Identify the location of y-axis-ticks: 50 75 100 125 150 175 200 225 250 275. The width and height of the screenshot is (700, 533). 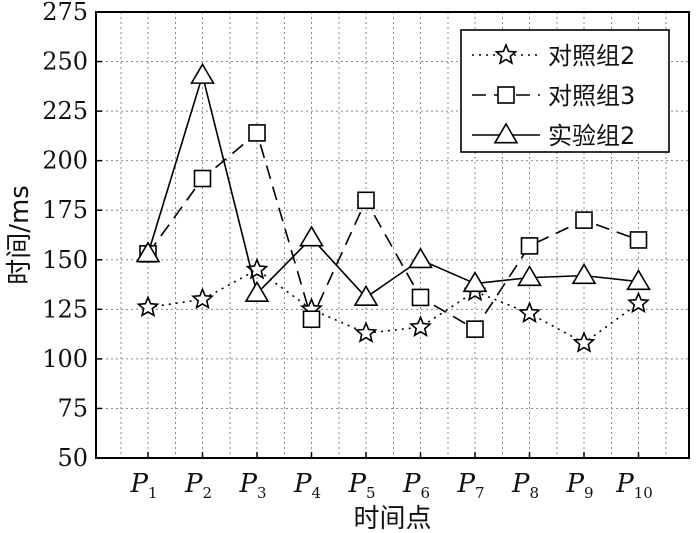
(72, 236).